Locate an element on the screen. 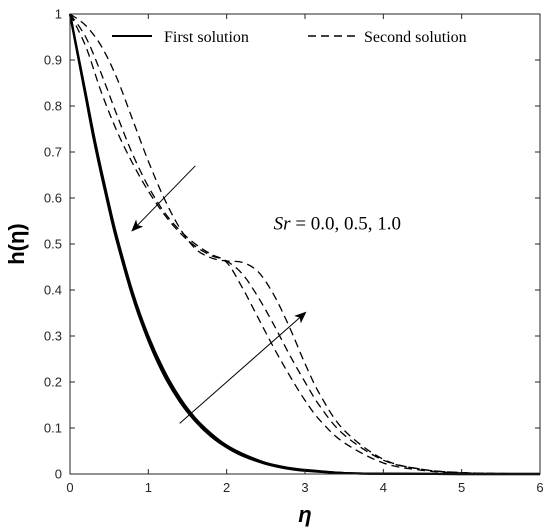 The image size is (550, 530). parameter-annotation: Sr = 0.0, 0.5, 1.0 is located at coordinates (337, 223).